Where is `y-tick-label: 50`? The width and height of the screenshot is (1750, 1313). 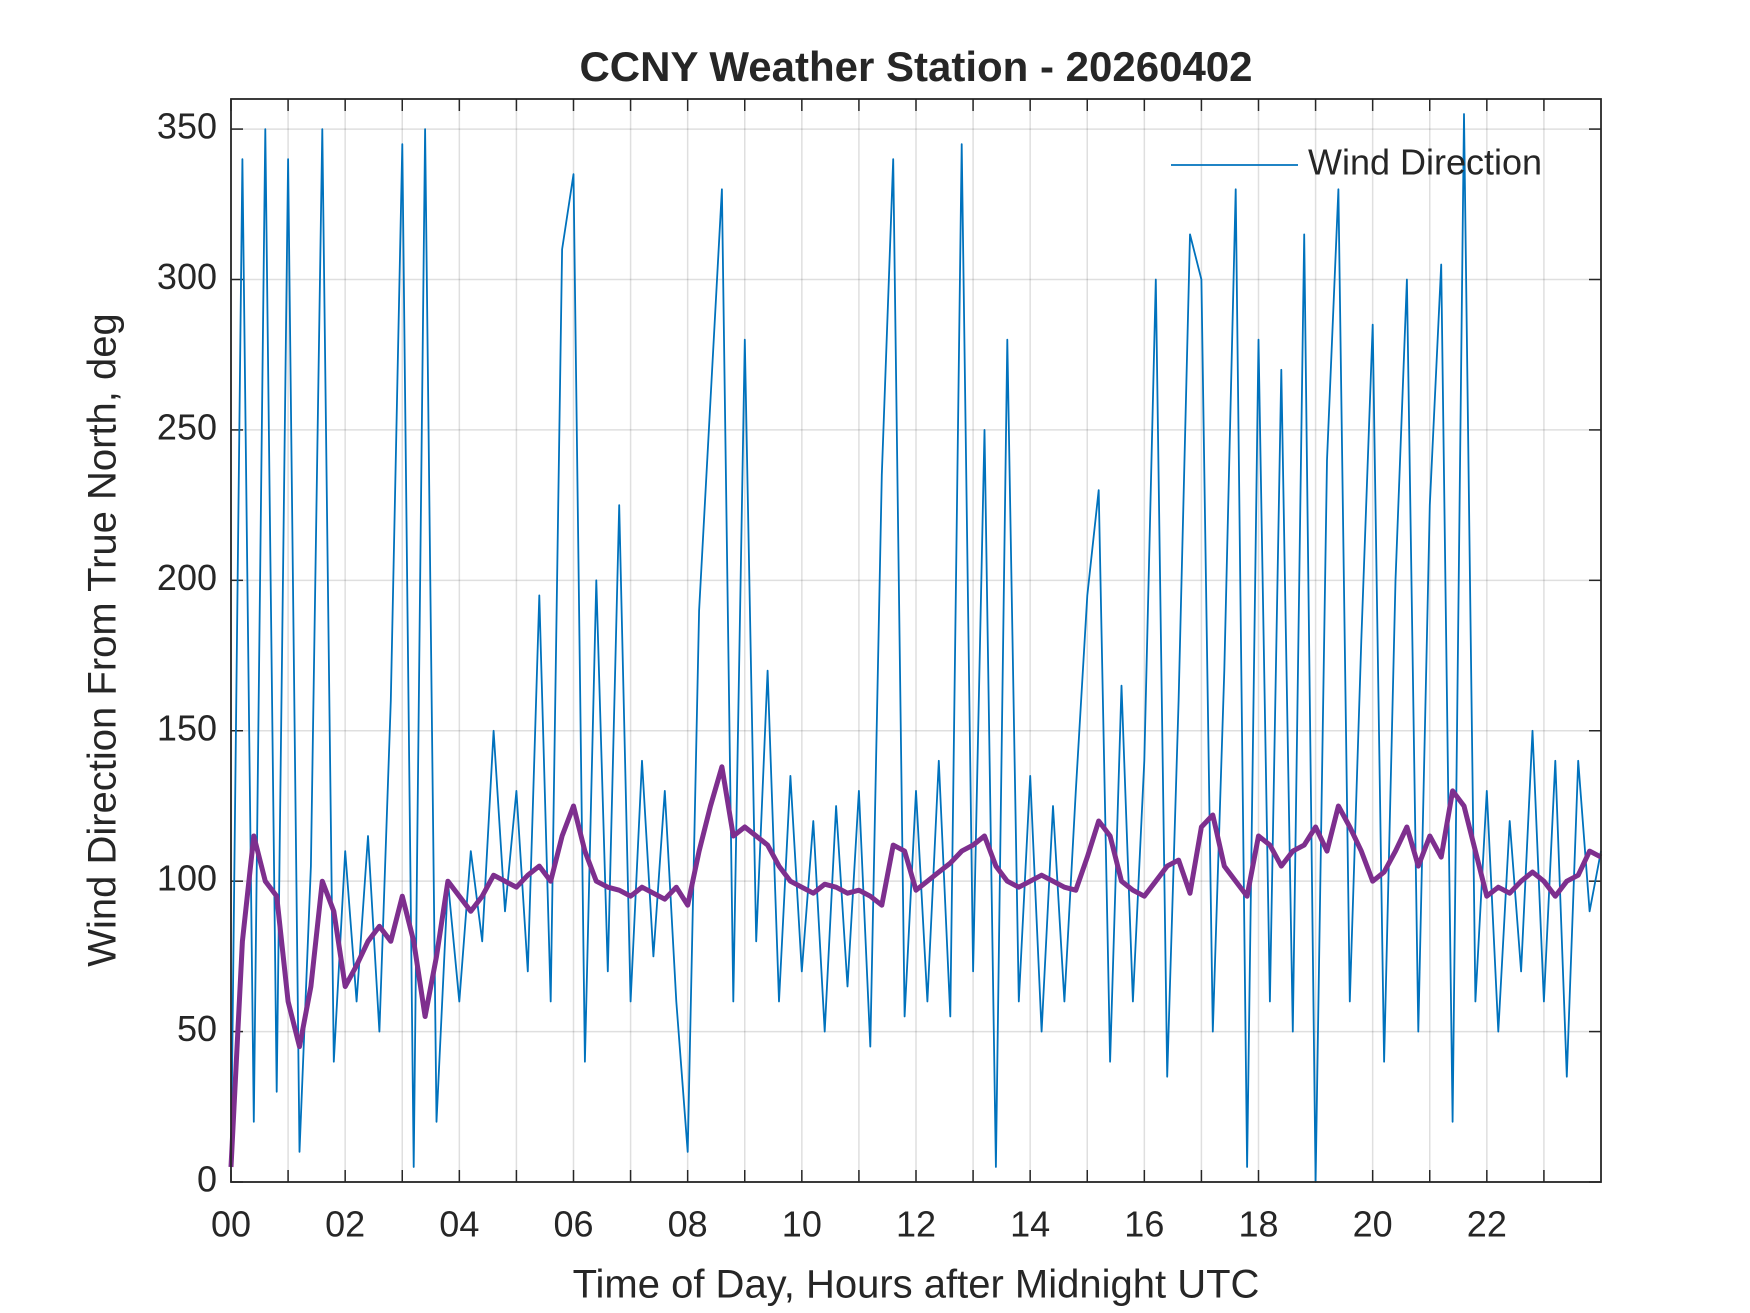
y-tick-label: 50 is located at coordinates (197, 1028).